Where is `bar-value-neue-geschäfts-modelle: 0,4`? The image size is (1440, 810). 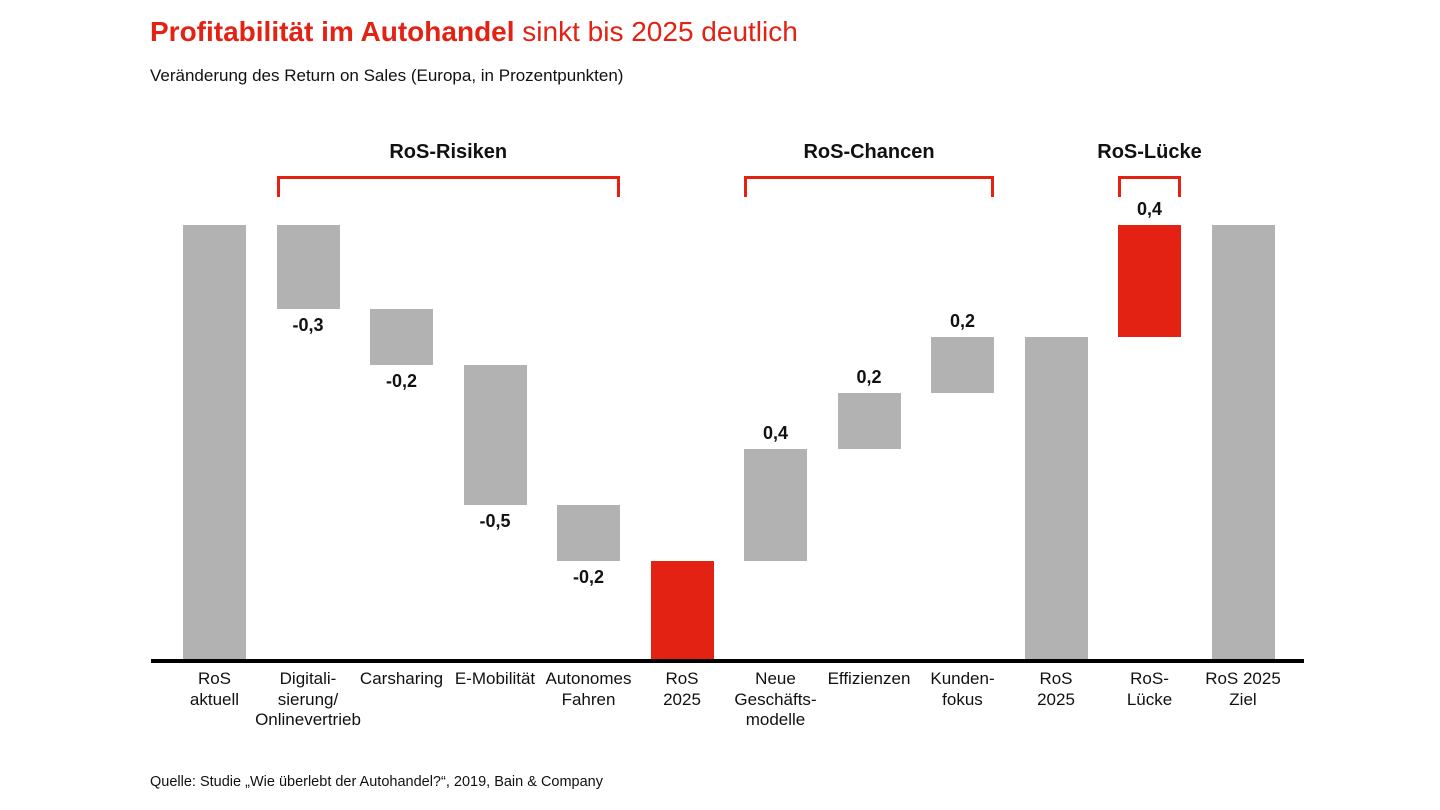
bar-value-neue-geschäfts-modelle: 0,4 is located at coordinates (775, 433).